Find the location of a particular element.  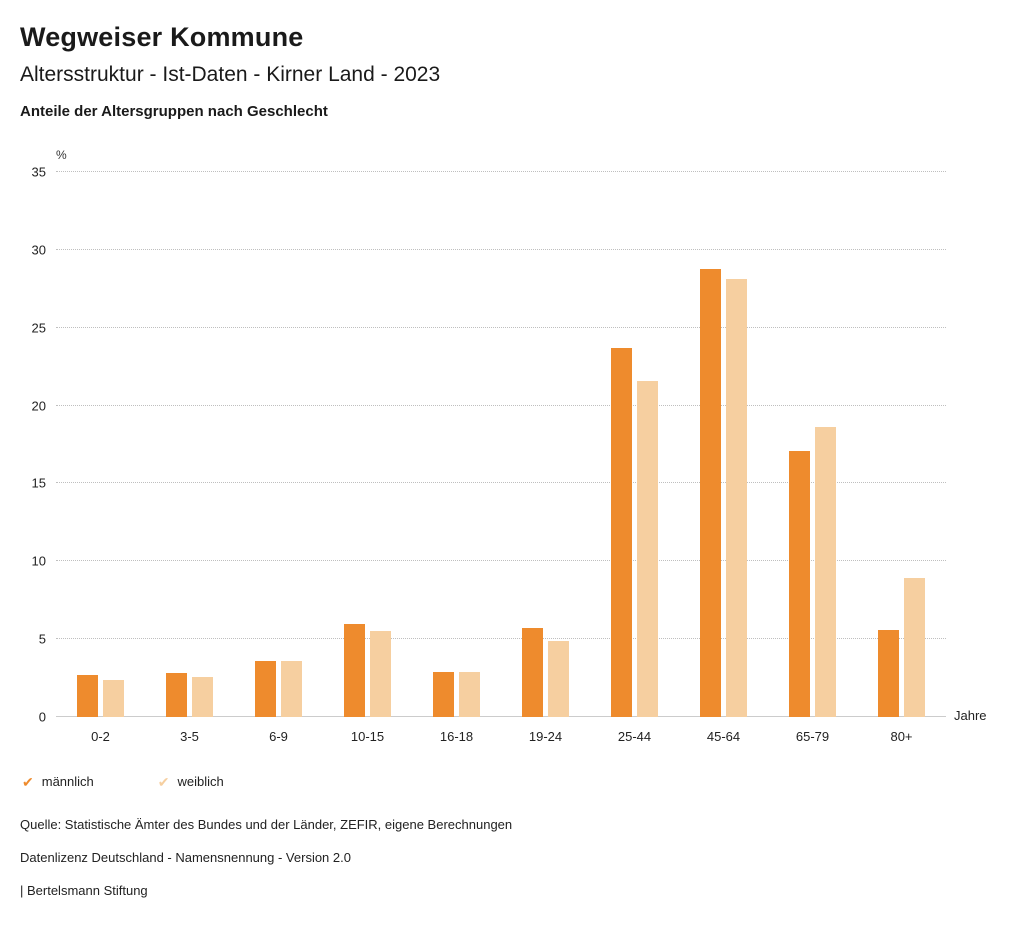

x-tick-label-25-44: 25-44 is located at coordinates (634, 736).